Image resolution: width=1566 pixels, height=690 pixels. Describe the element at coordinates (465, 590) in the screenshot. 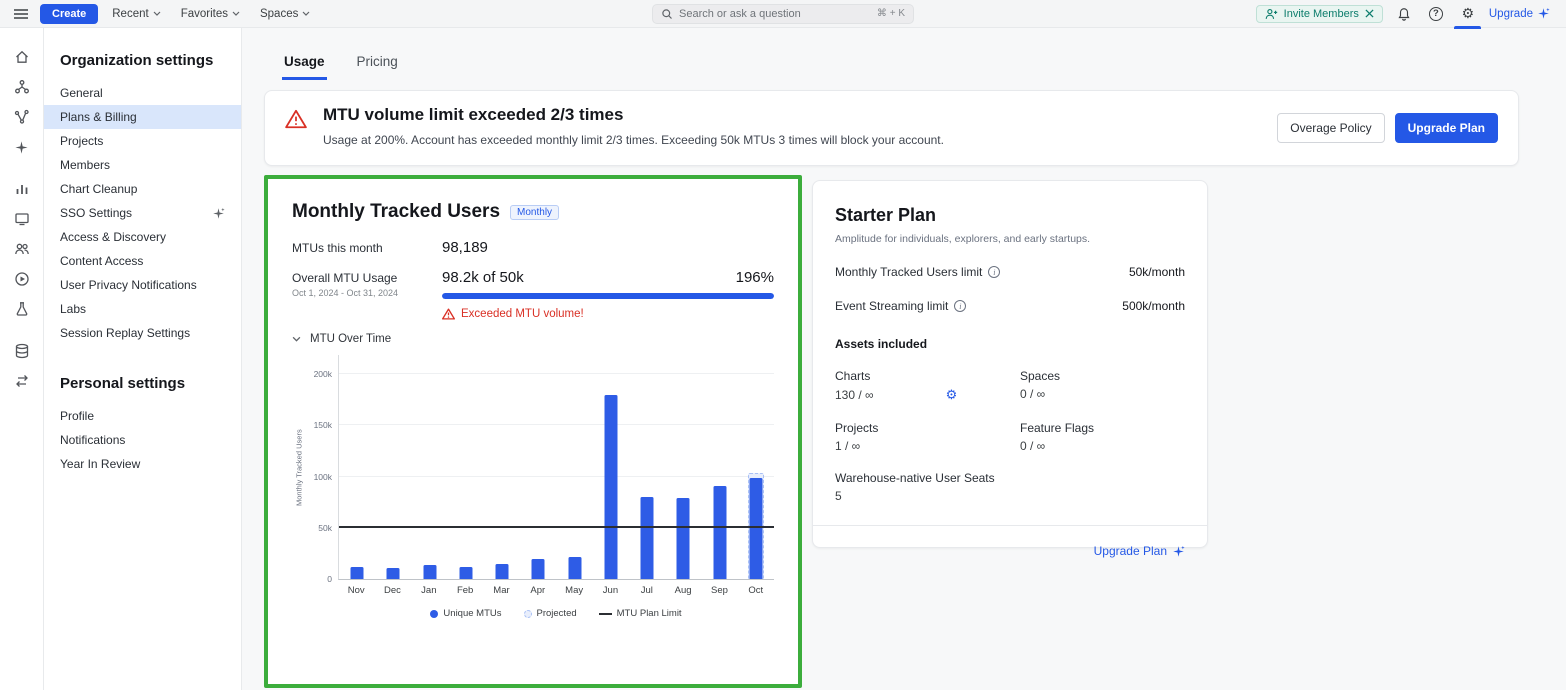

I see `x-tick-label: Feb` at that location.